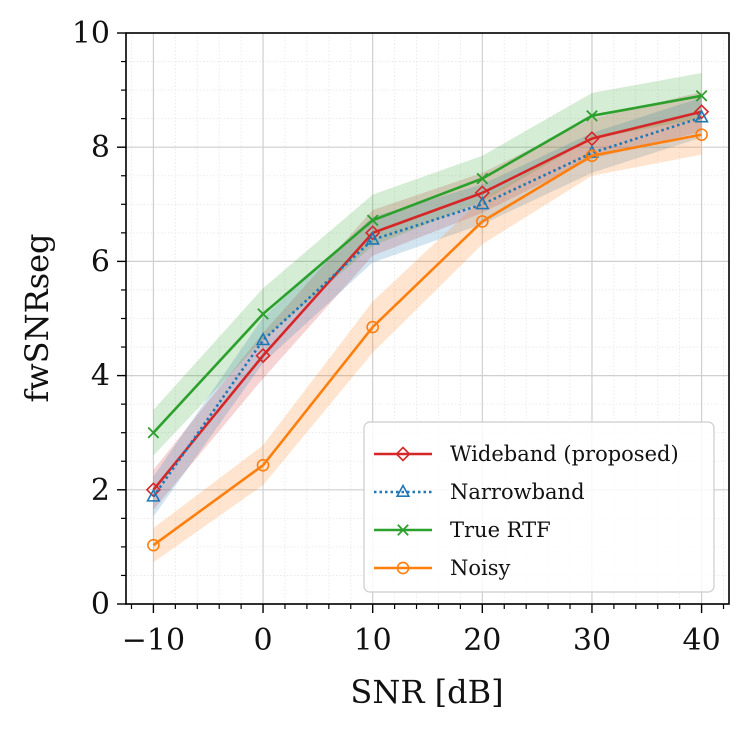  I want to click on legend-label-noisy: Noisy, so click(480, 568).